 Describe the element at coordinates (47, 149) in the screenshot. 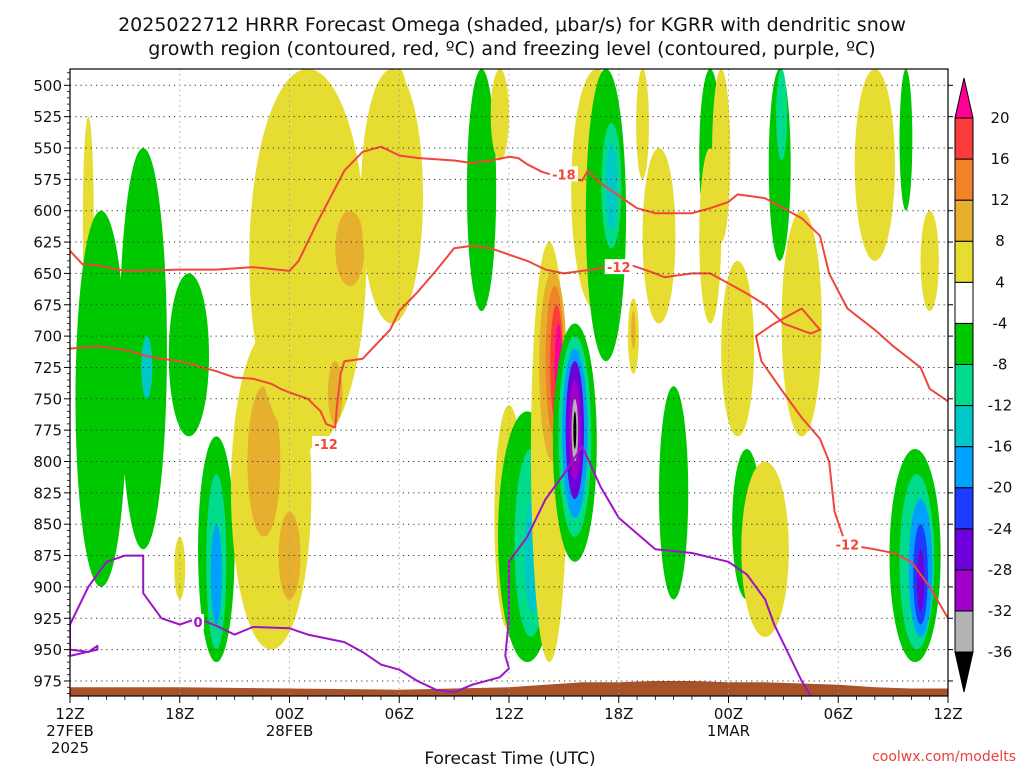

I see `y-tick-label-2: 550` at that location.